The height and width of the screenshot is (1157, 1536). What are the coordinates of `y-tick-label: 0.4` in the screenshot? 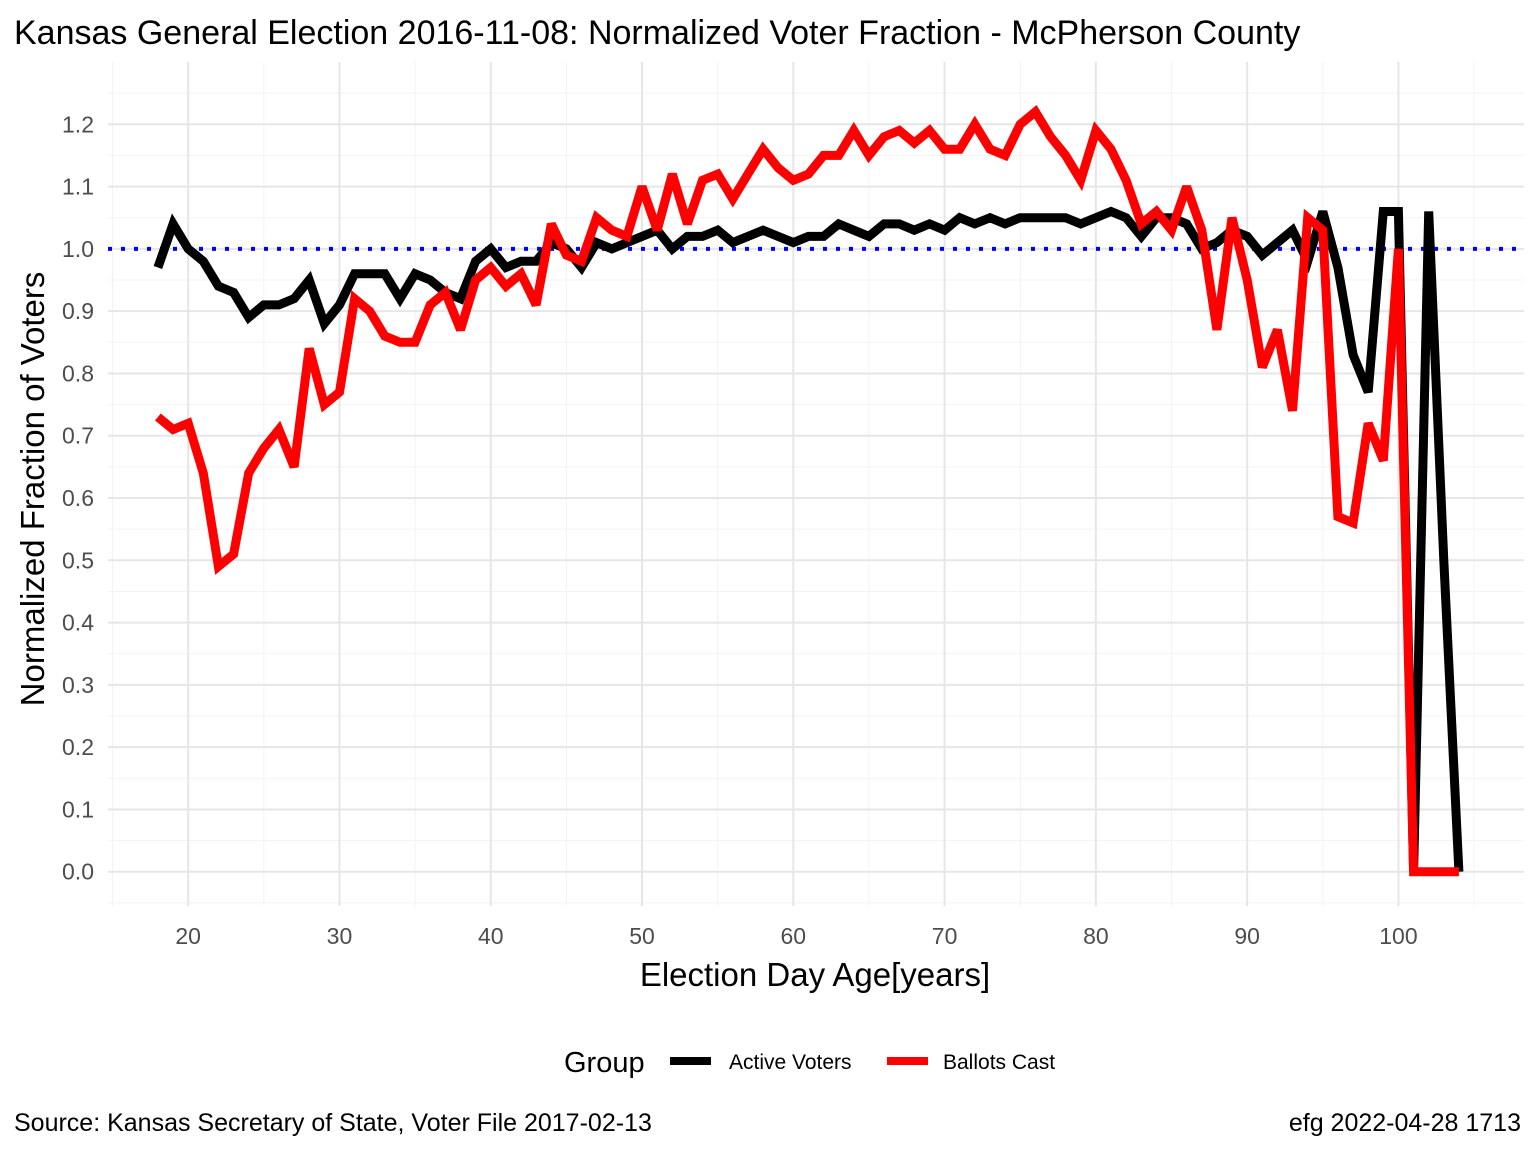 It's located at (78, 623).